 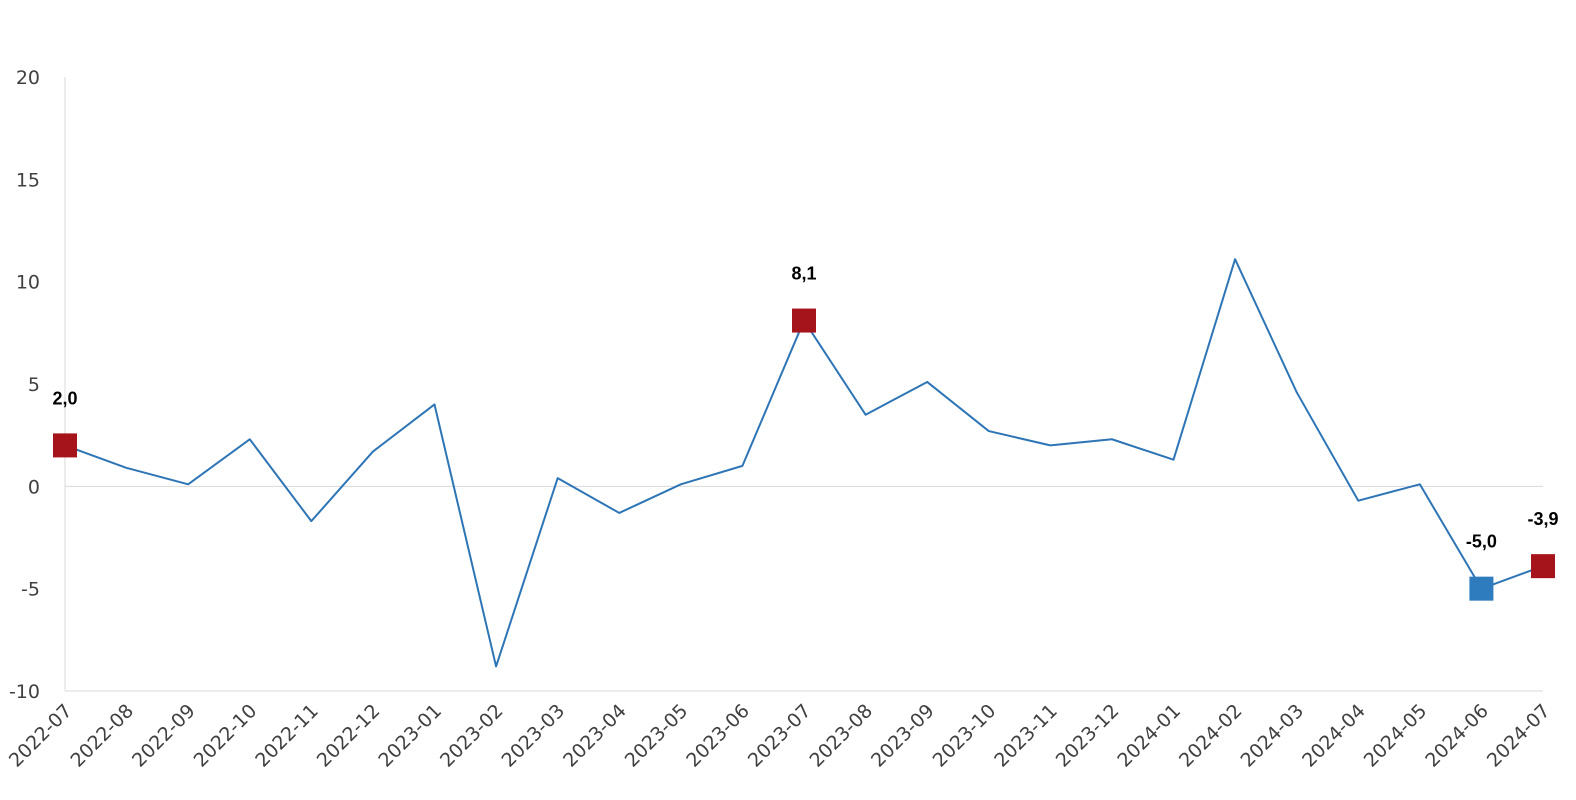 I want to click on x-tick-label: 2023-08, so click(x=841, y=736).